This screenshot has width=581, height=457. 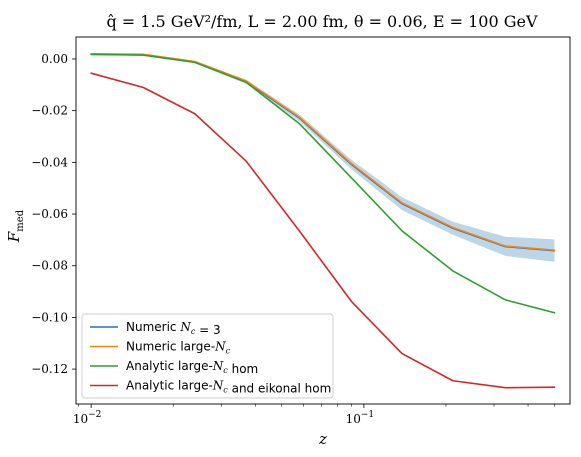 What do you see at coordinates (49, 214) in the screenshot?
I see `y-tick-label: −0.06` at bounding box center [49, 214].